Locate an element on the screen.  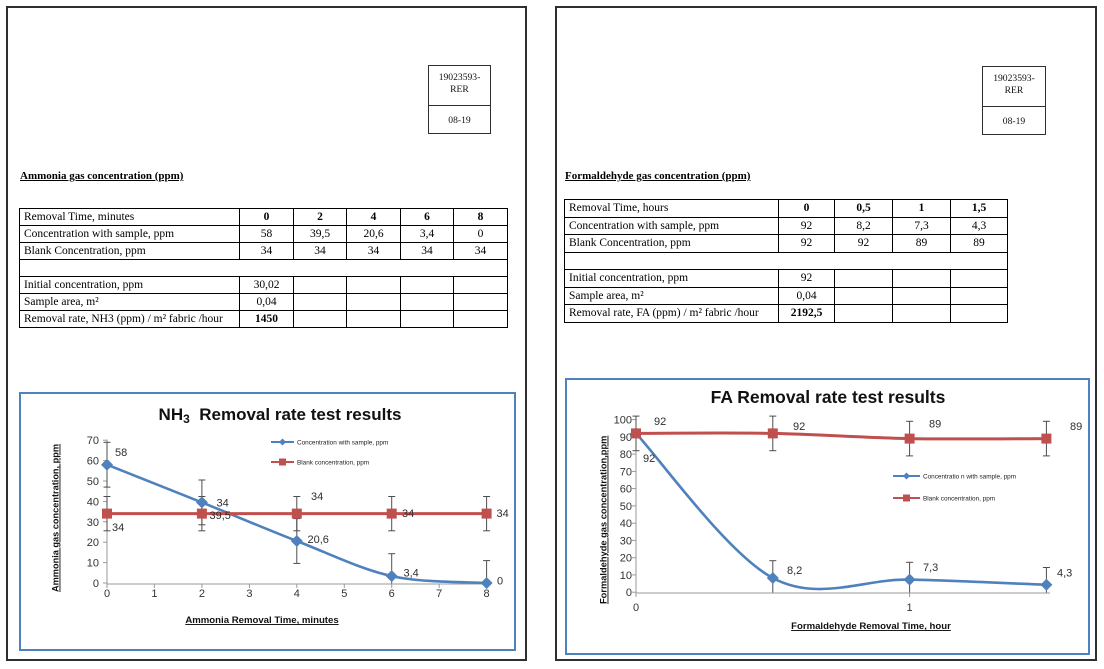
svg-text: 3,4 is located at coordinates (411, 573).